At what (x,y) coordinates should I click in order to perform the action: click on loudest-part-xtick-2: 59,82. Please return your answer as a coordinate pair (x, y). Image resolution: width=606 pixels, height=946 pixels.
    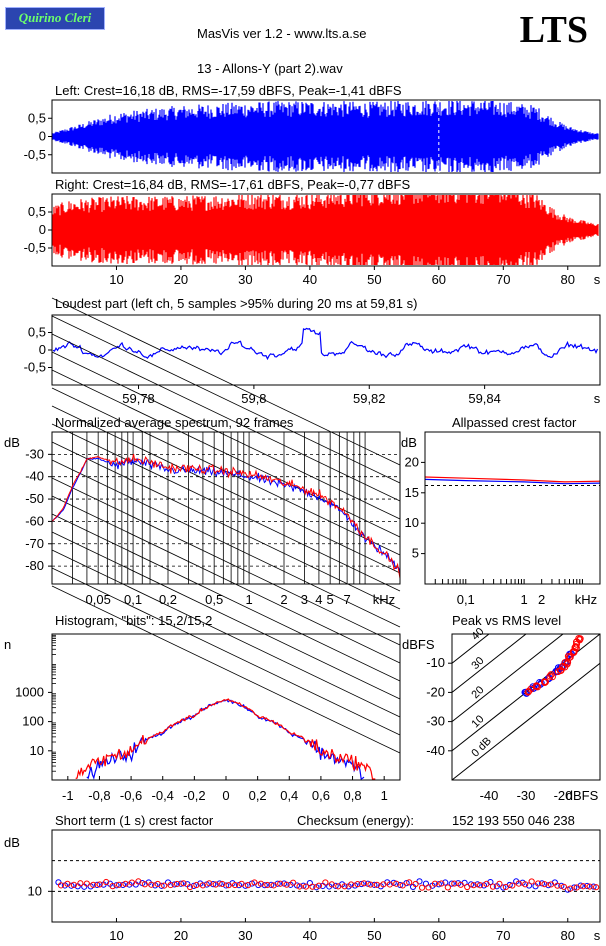
    Looking at the image, I should click on (369, 398).